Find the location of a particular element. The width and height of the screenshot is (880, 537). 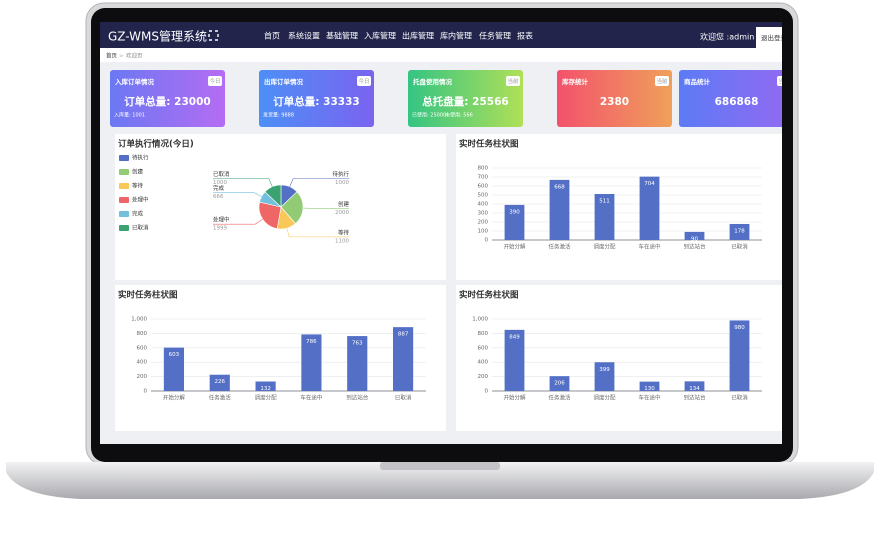

slice-label: 已取消 is located at coordinates (221, 174).